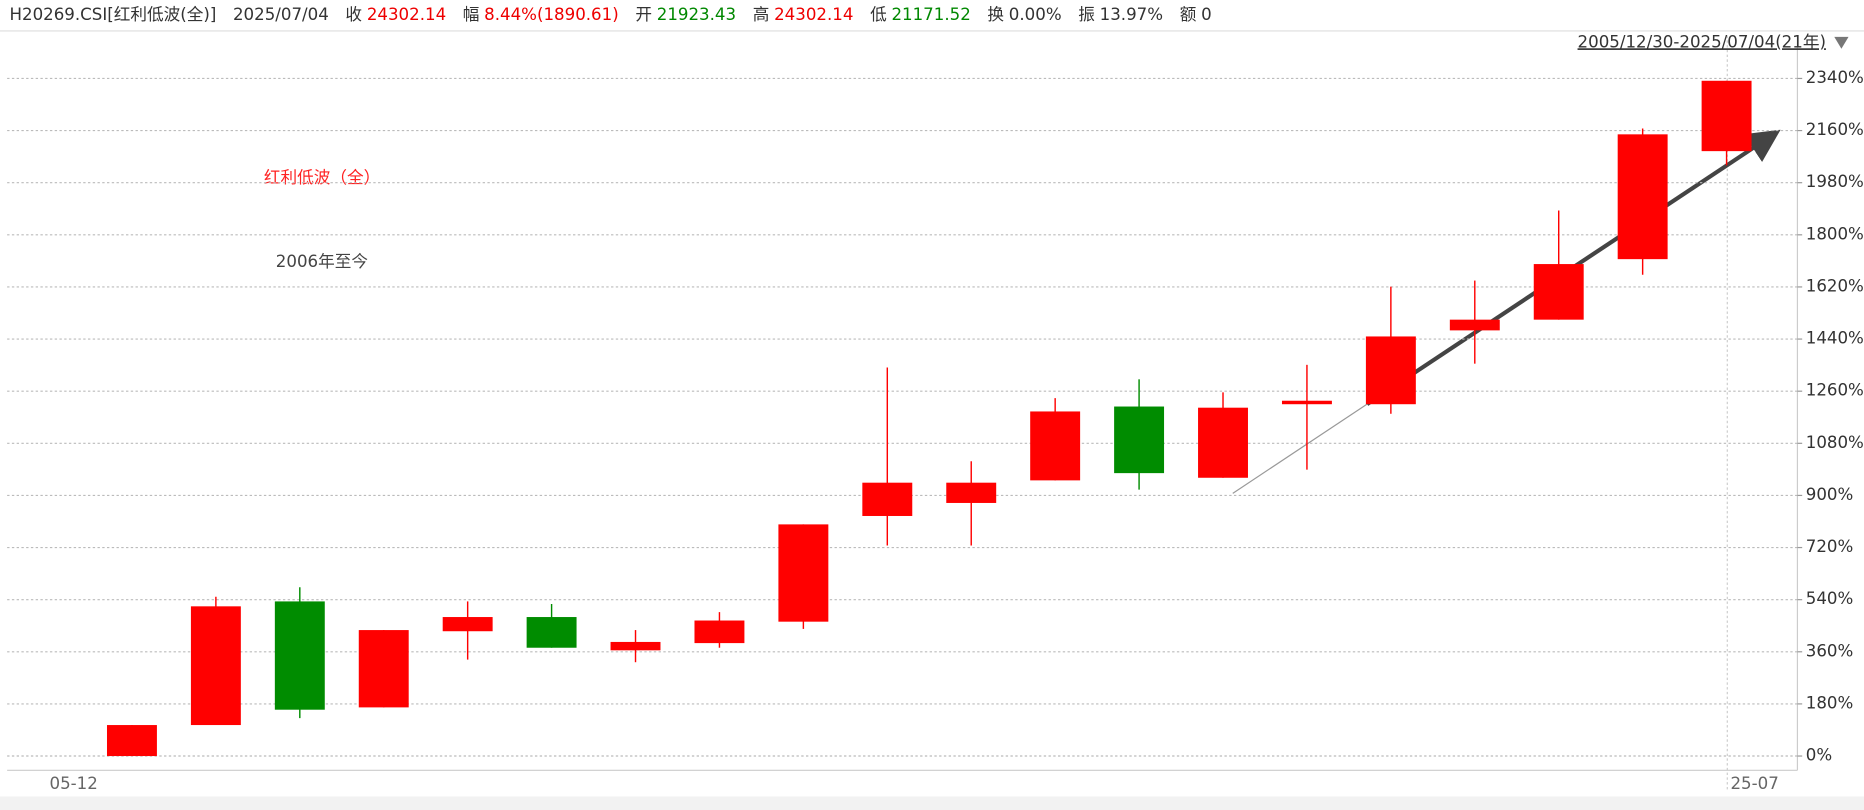  What do you see at coordinates (551, 14) in the screenshot?
I see `field-value: 8.44%(1890.61)` at bounding box center [551, 14].